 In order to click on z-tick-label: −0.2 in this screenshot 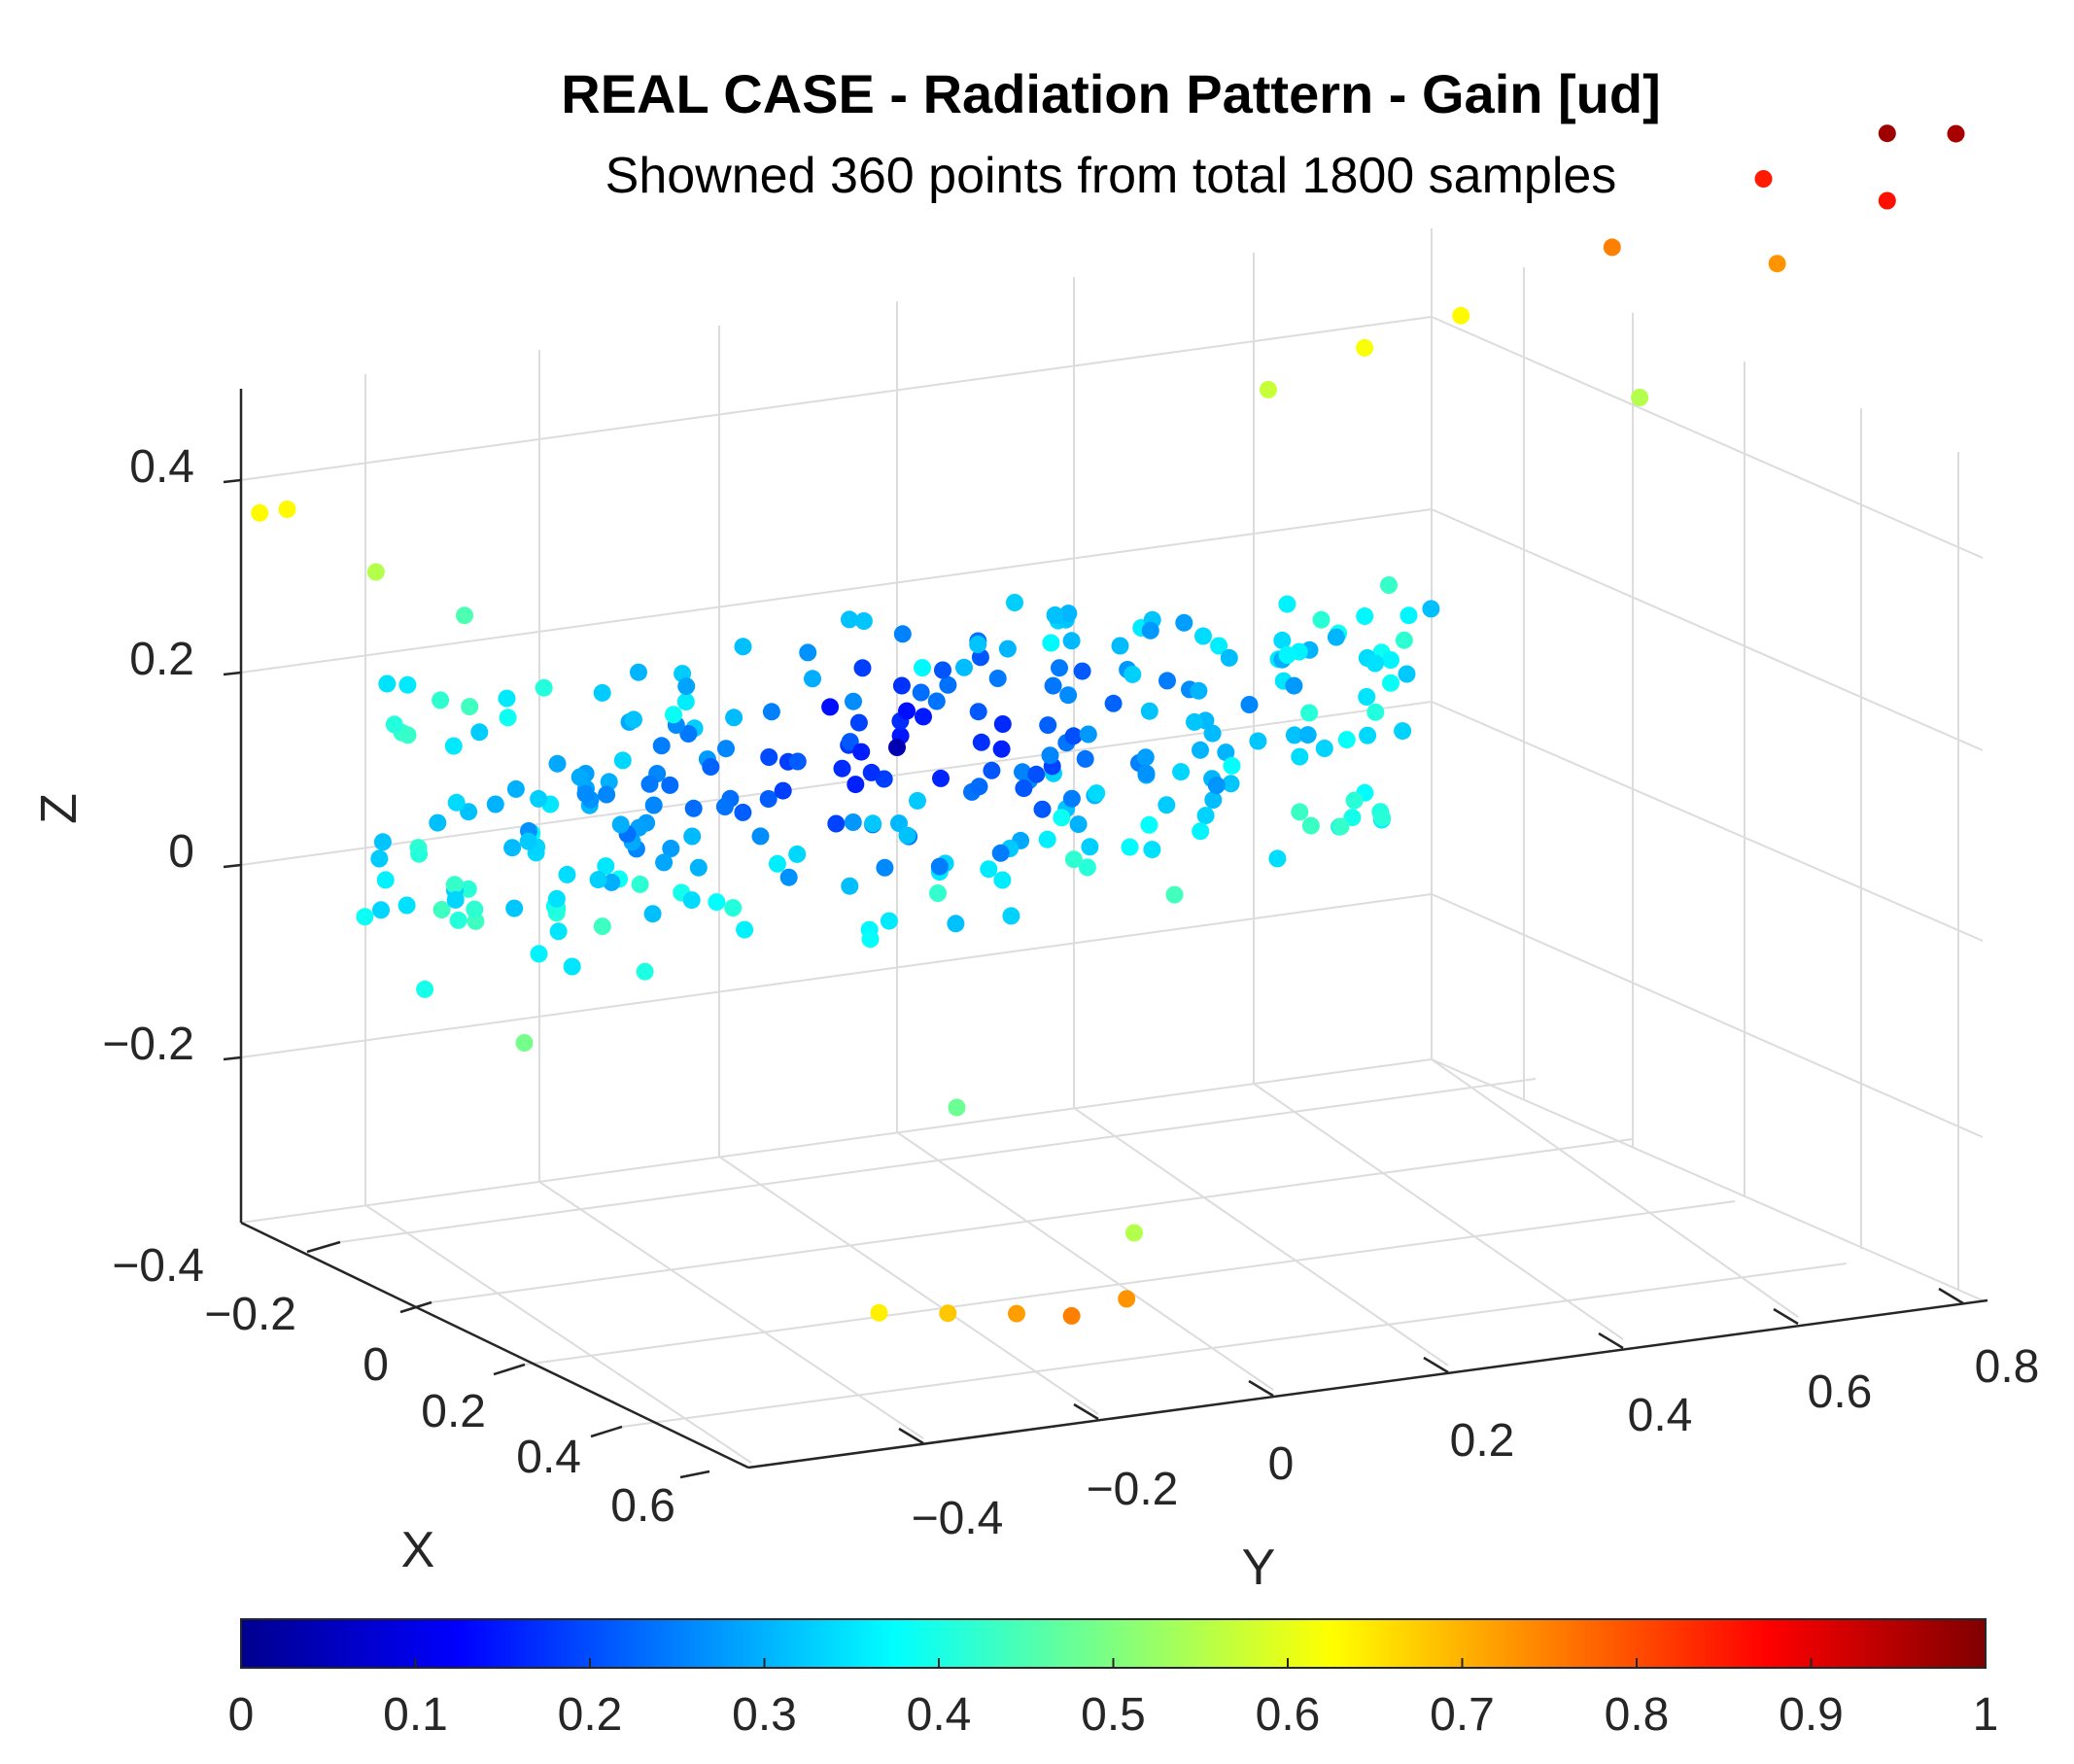, I will do `click(148, 1044)`.